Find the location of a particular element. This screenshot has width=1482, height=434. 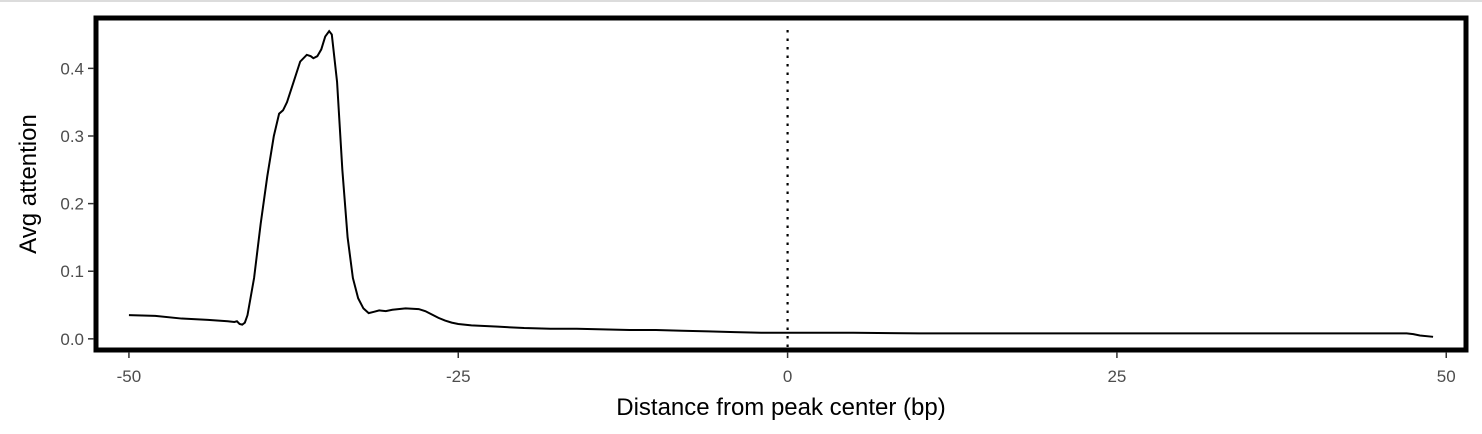

x-tick-label: -50 is located at coordinates (129, 376).